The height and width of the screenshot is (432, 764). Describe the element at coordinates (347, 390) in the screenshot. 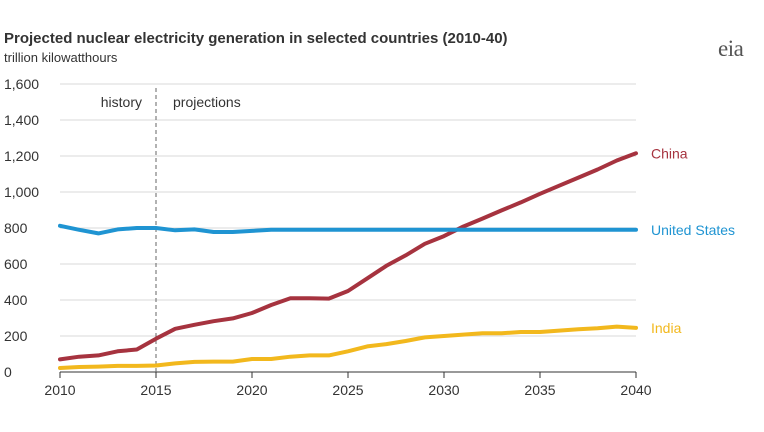

I see `x-tick-label: 2025` at that location.